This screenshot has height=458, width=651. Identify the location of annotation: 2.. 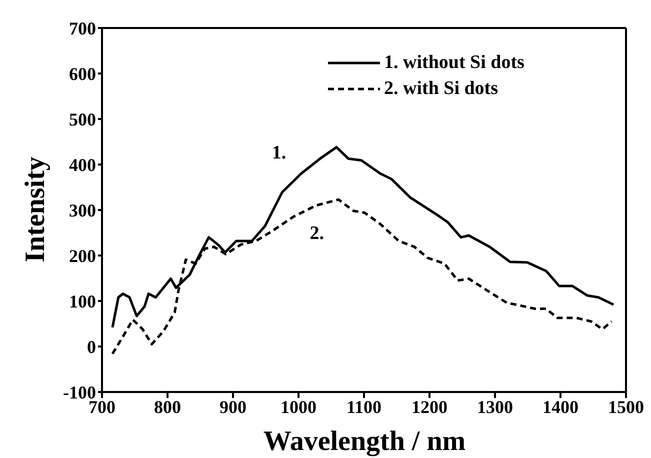
(317, 233).